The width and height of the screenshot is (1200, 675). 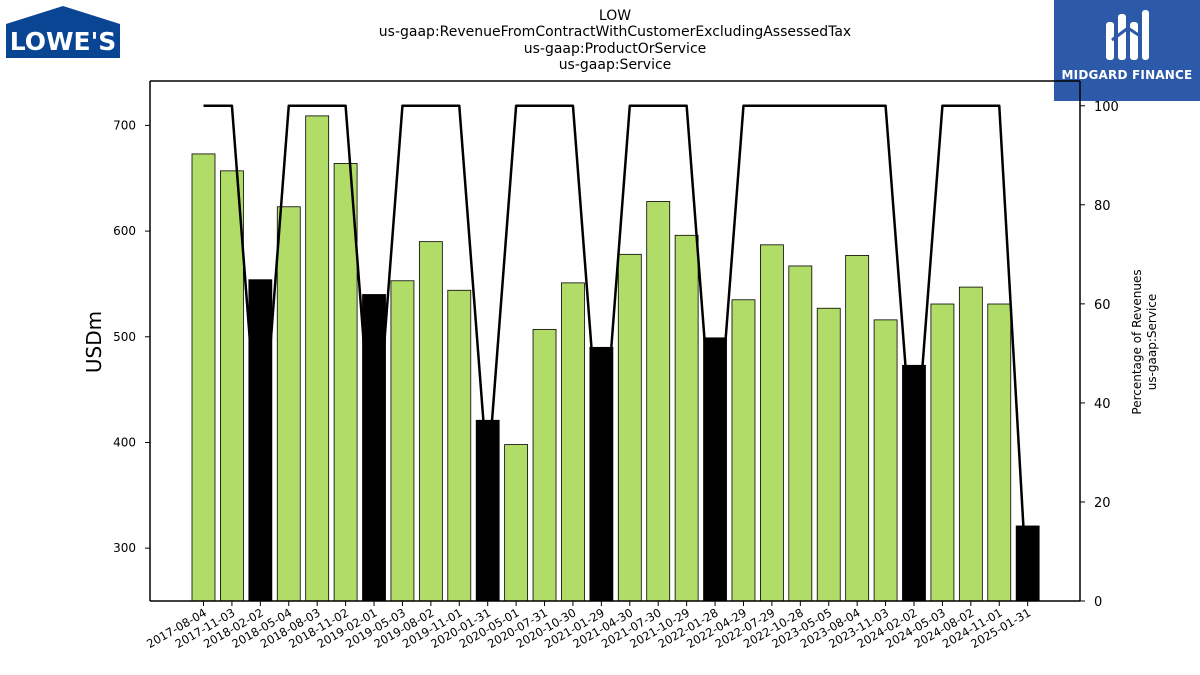 What do you see at coordinates (1127, 75) in the screenshot?
I see `midgard-brand-text: MIDGARD FINANCE` at bounding box center [1127, 75].